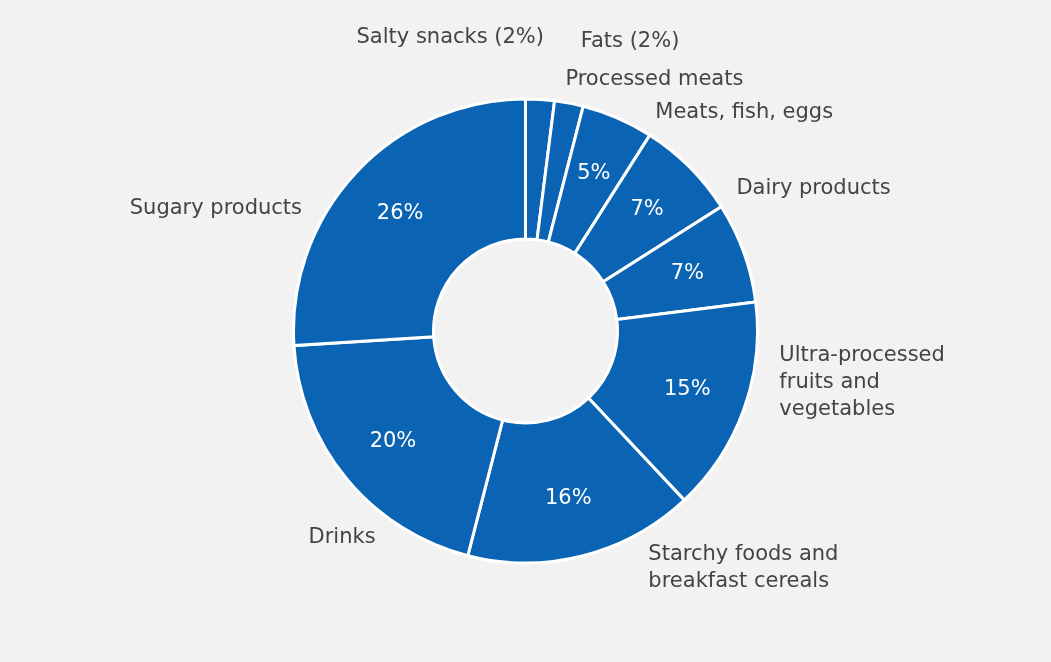 Image resolution: width=1051 pixels, height=662 pixels. What do you see at coordinates (216, 207) in the screenshot?
I see `slice-label: Sugary products` at bounding box center [216, 207].